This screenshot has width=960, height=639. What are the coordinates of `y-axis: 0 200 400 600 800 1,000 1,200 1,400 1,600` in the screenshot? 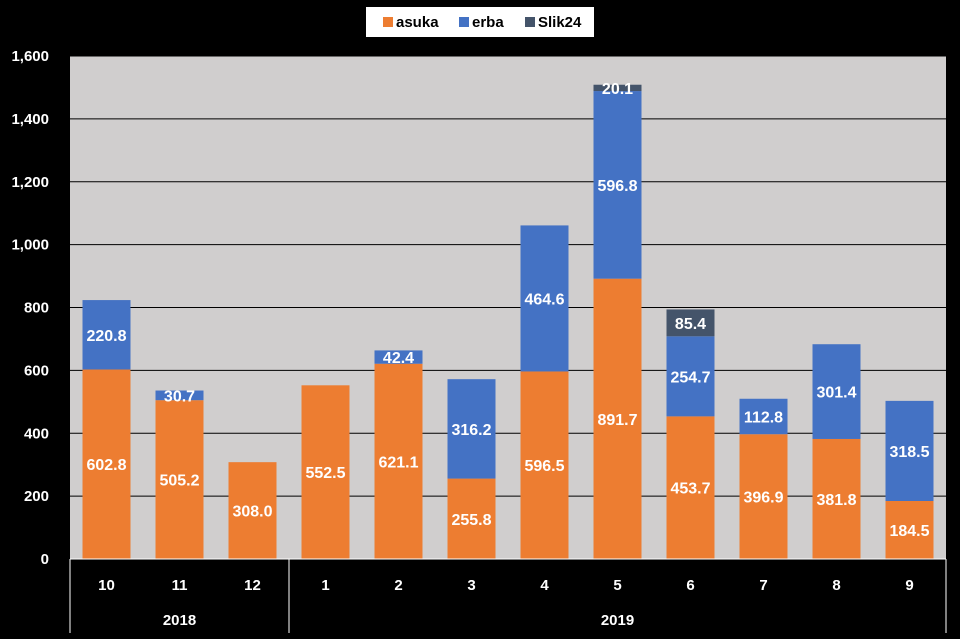 It's located at (30, 308).